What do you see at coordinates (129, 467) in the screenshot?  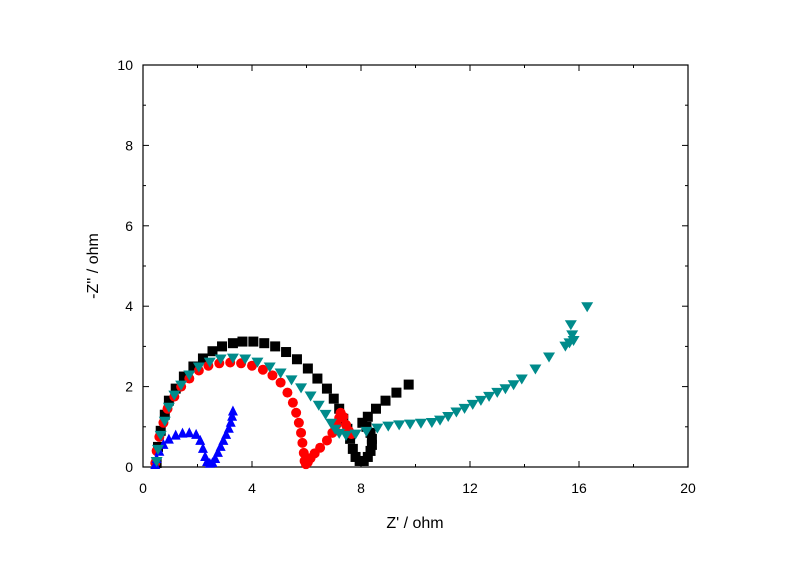 I see `y-tick-label: 0` at bounding box center [129, 467].